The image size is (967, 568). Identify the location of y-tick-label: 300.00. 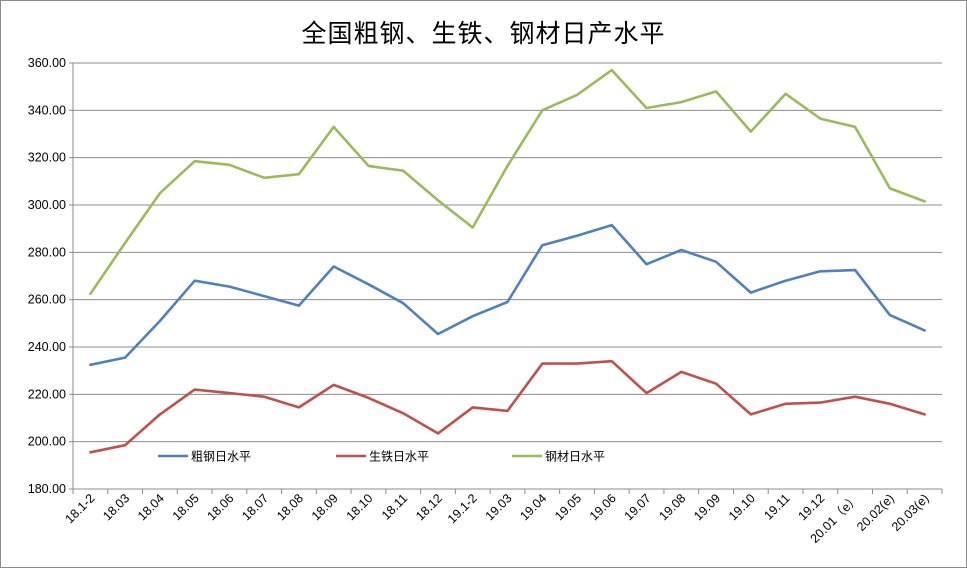
(47, 205).